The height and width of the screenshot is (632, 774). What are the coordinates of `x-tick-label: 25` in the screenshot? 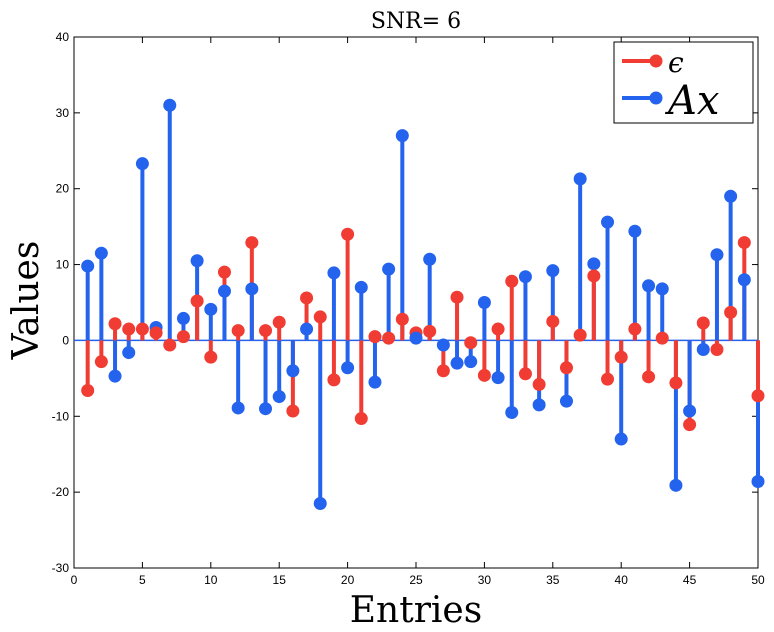 It's located at (416, 580).